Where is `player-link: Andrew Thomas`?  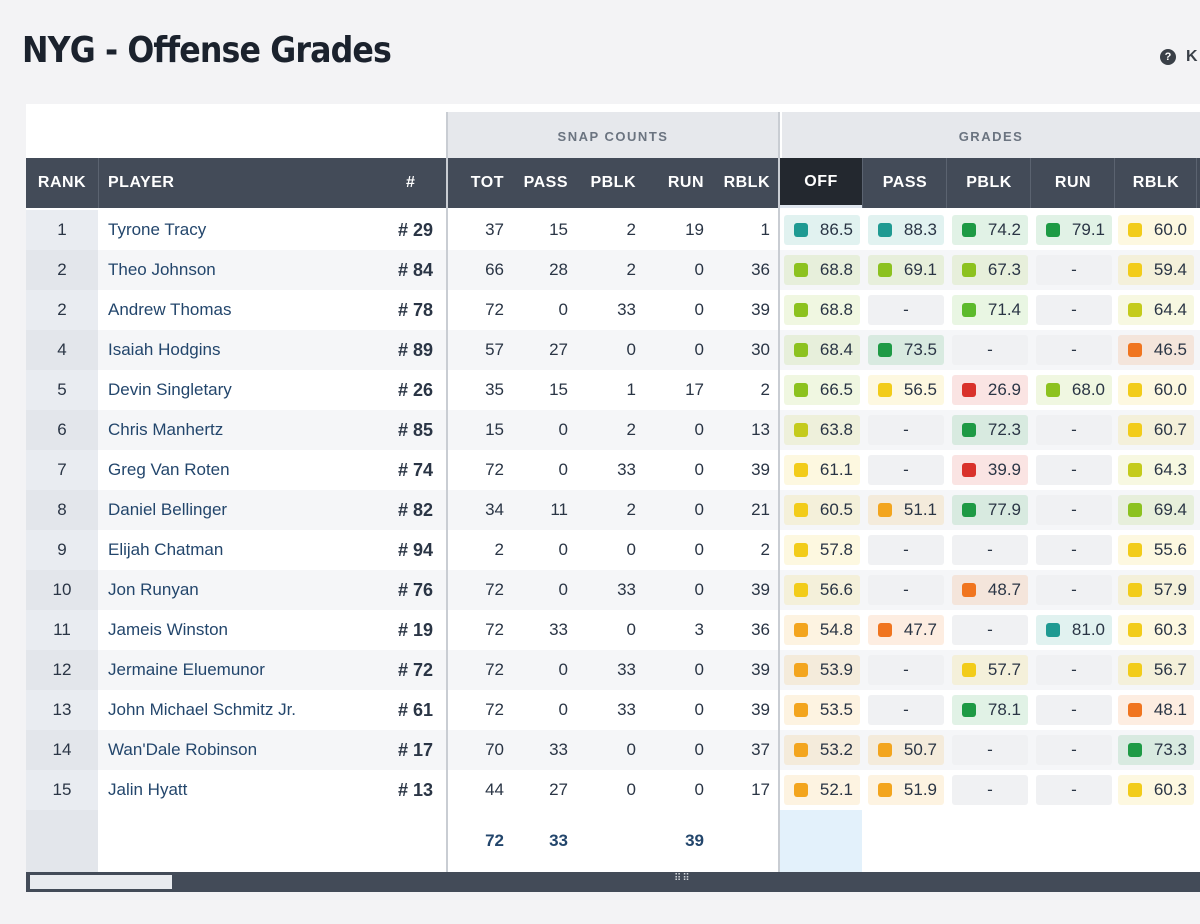
player-link: Andrew Thomas is located at coordinates (170, 309).